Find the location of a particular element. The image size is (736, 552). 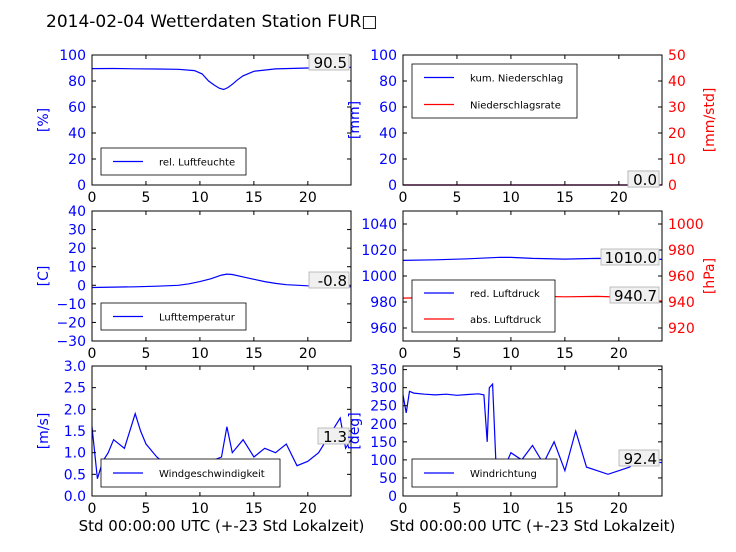

current-value-text: 940.7 is located at coordinates (635, 296).